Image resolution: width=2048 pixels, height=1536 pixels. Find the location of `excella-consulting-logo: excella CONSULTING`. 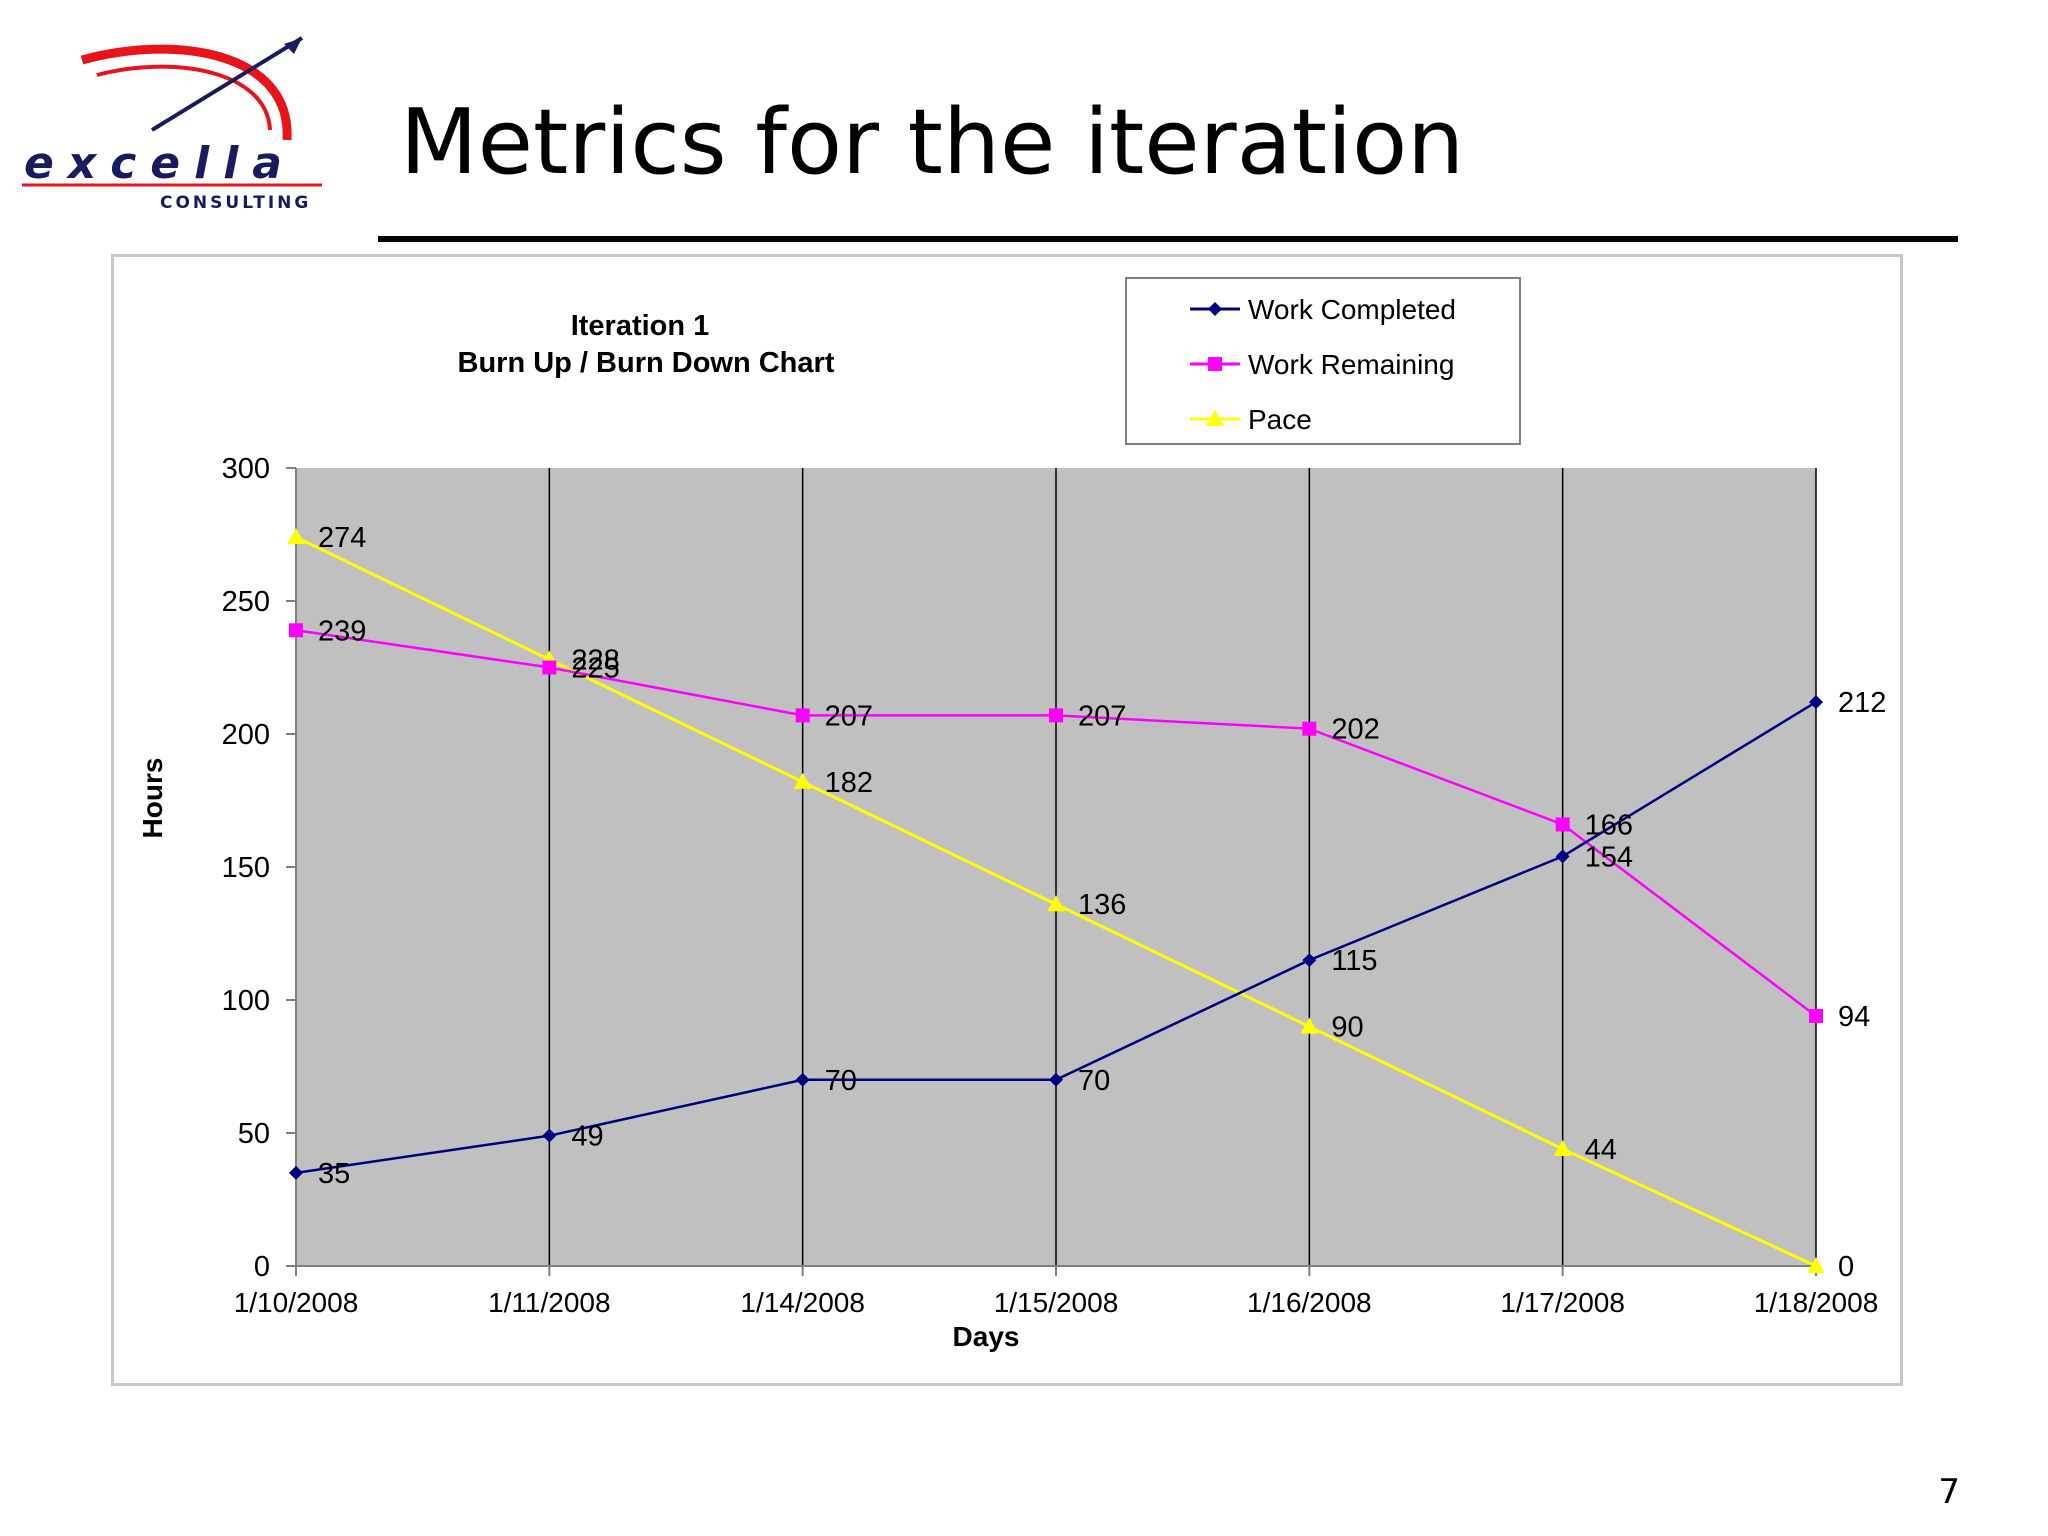

excella-consulting-logo: excella CONSULTING is located at coordinates (172, 123).